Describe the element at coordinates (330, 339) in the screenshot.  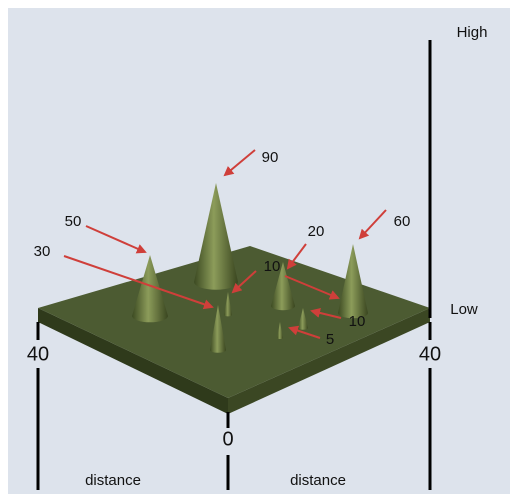
I see `cone-label: 5` at that location.